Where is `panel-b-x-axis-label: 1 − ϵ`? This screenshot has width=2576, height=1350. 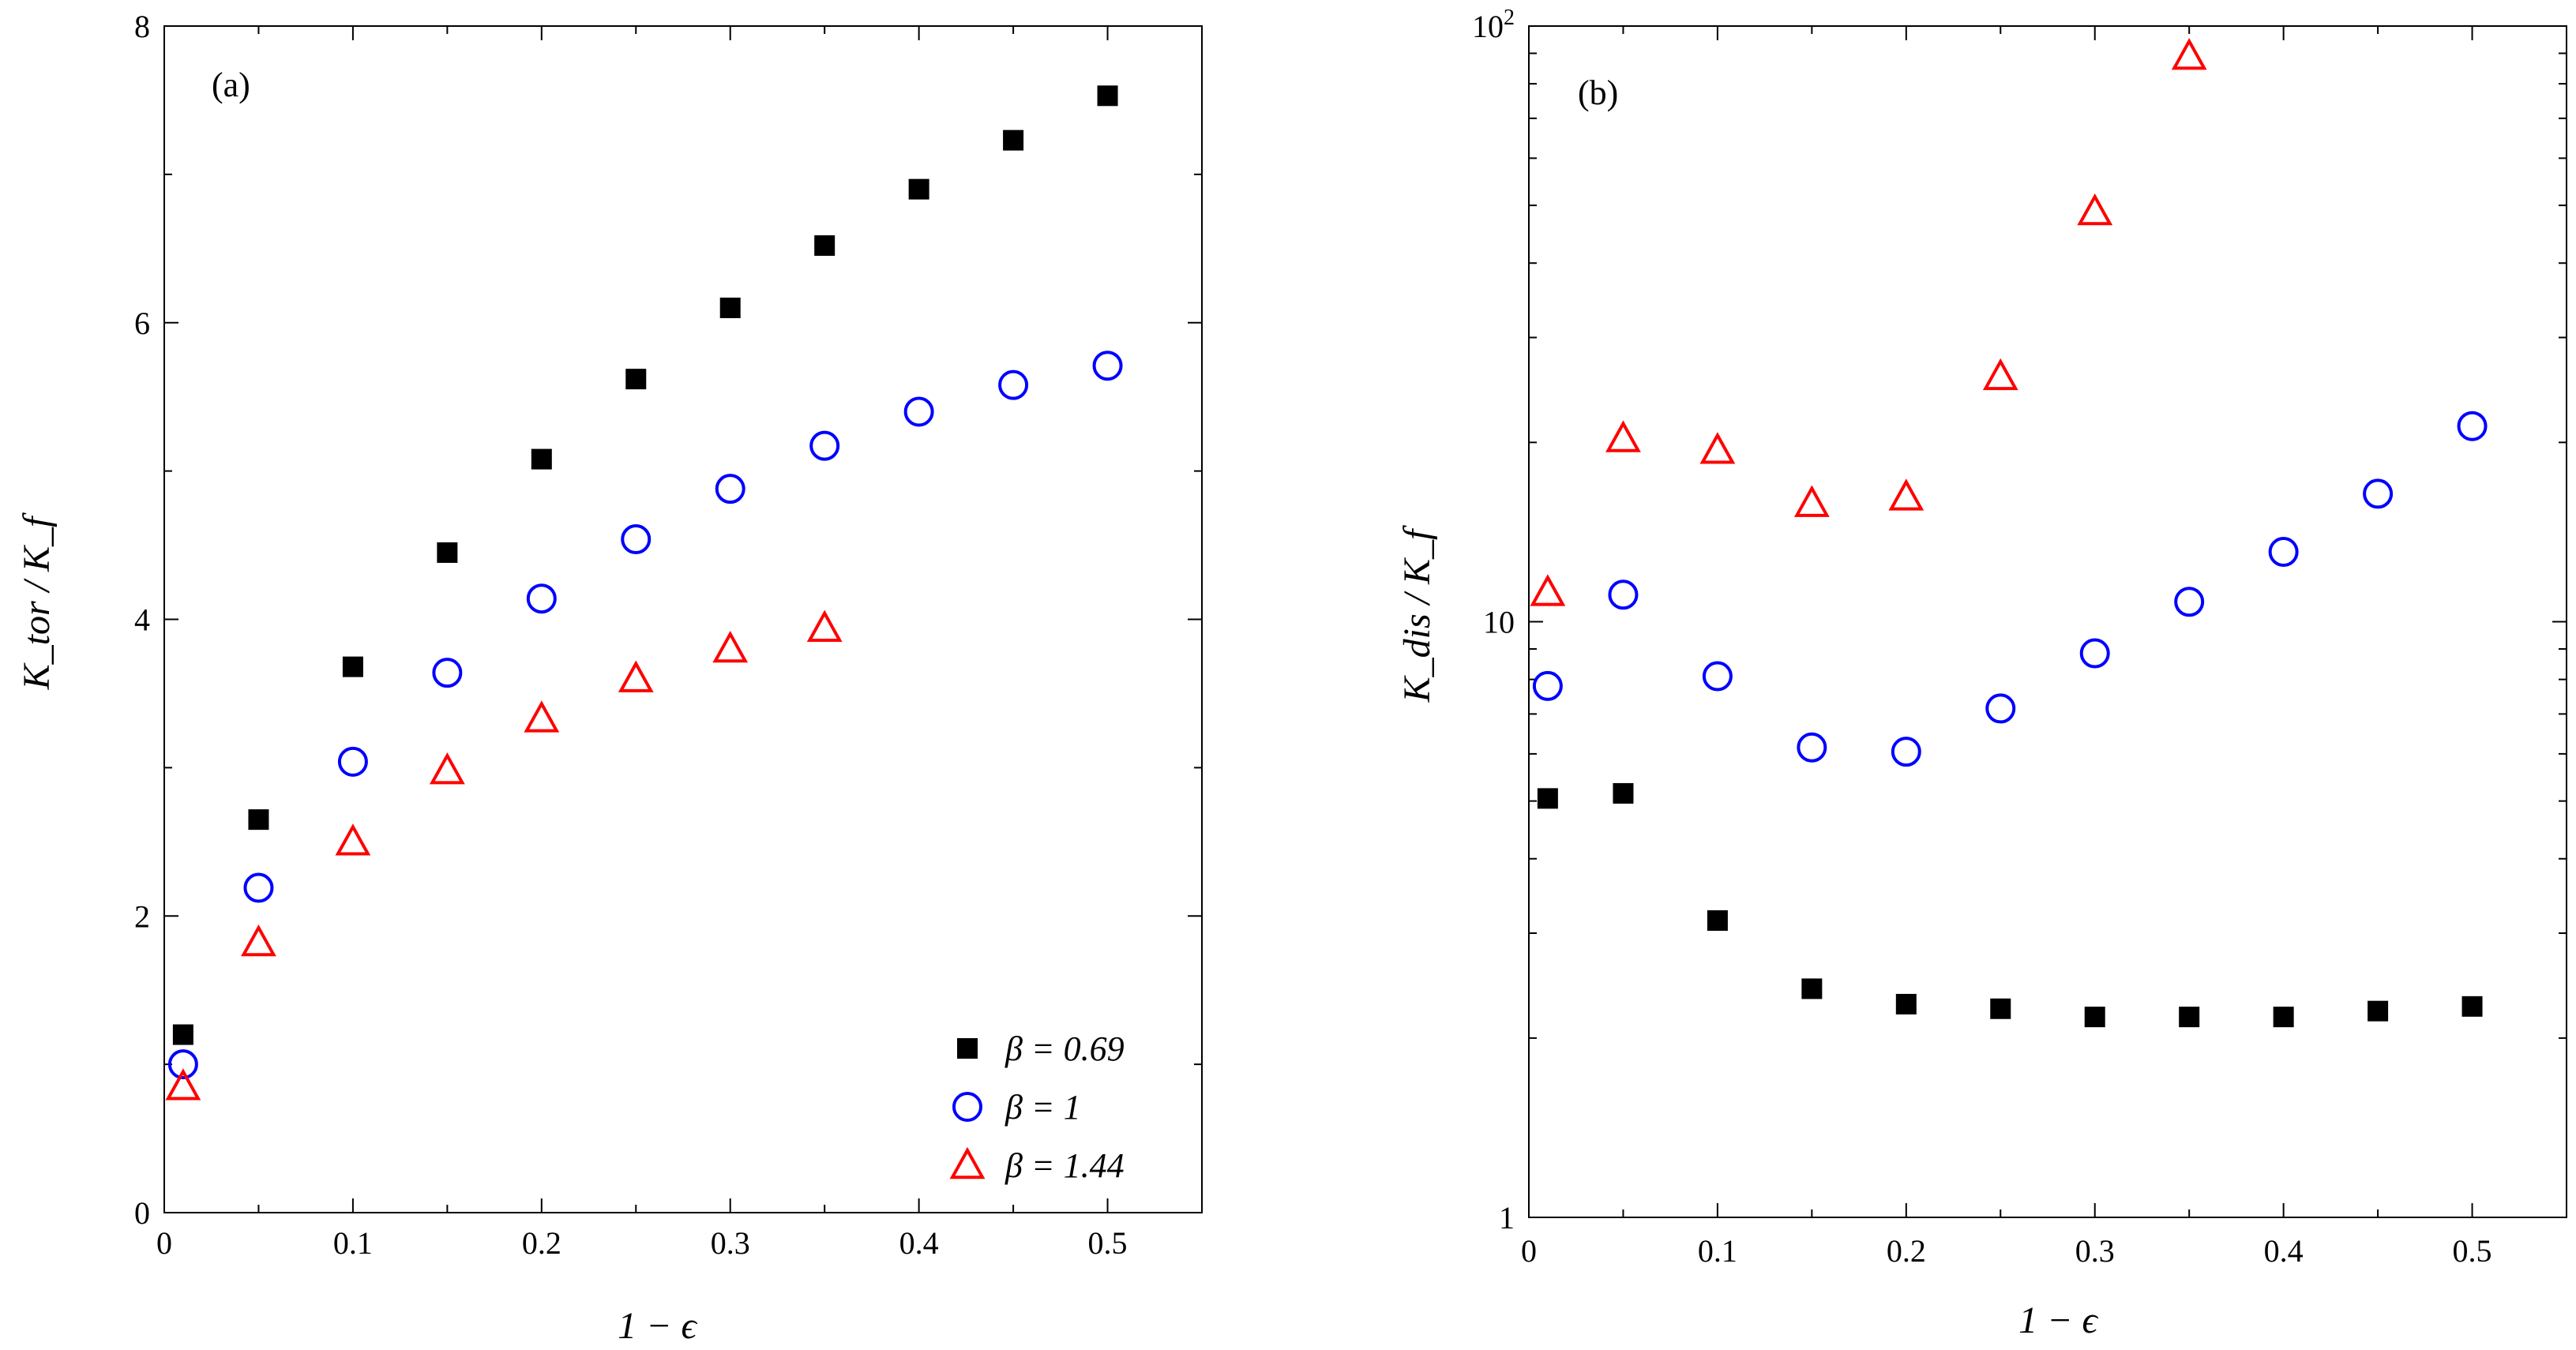
panel-b-x-axis-label: 1 − ϵ is located at coordinates (2058, 1320).